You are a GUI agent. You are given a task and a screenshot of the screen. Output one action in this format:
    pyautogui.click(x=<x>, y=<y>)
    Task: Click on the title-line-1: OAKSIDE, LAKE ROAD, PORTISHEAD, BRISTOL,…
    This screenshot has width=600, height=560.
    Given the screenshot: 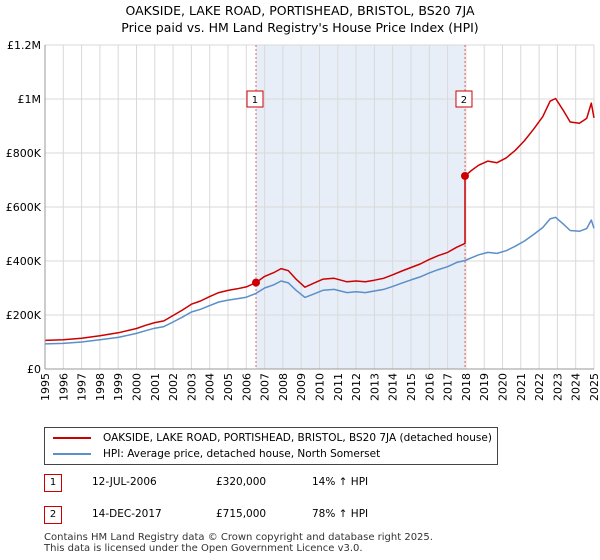 What is the action you would take?
    pyautogui.click(x=300, y=10)
    